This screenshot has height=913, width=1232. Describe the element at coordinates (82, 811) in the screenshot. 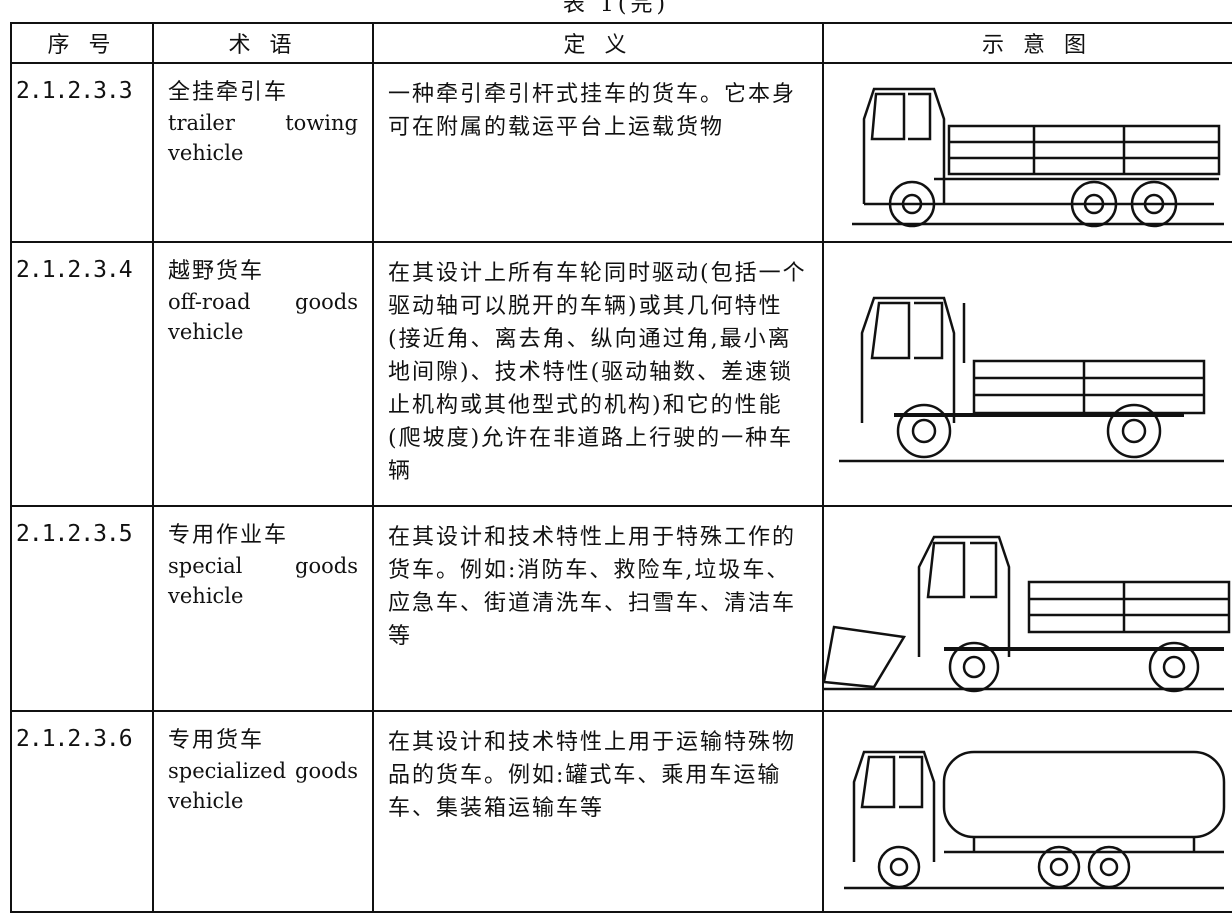

I see `entry-number: 2.1.2.3.6` at that location.